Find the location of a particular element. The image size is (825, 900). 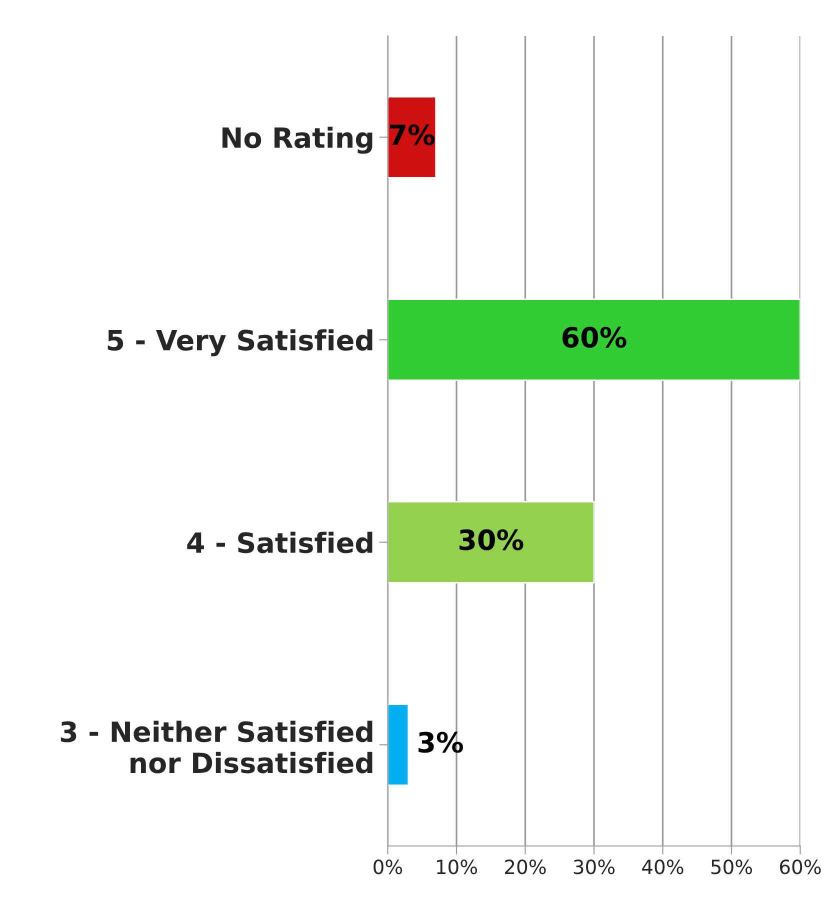

y-tick-label: No Rating is located at coordinates (297, 140).